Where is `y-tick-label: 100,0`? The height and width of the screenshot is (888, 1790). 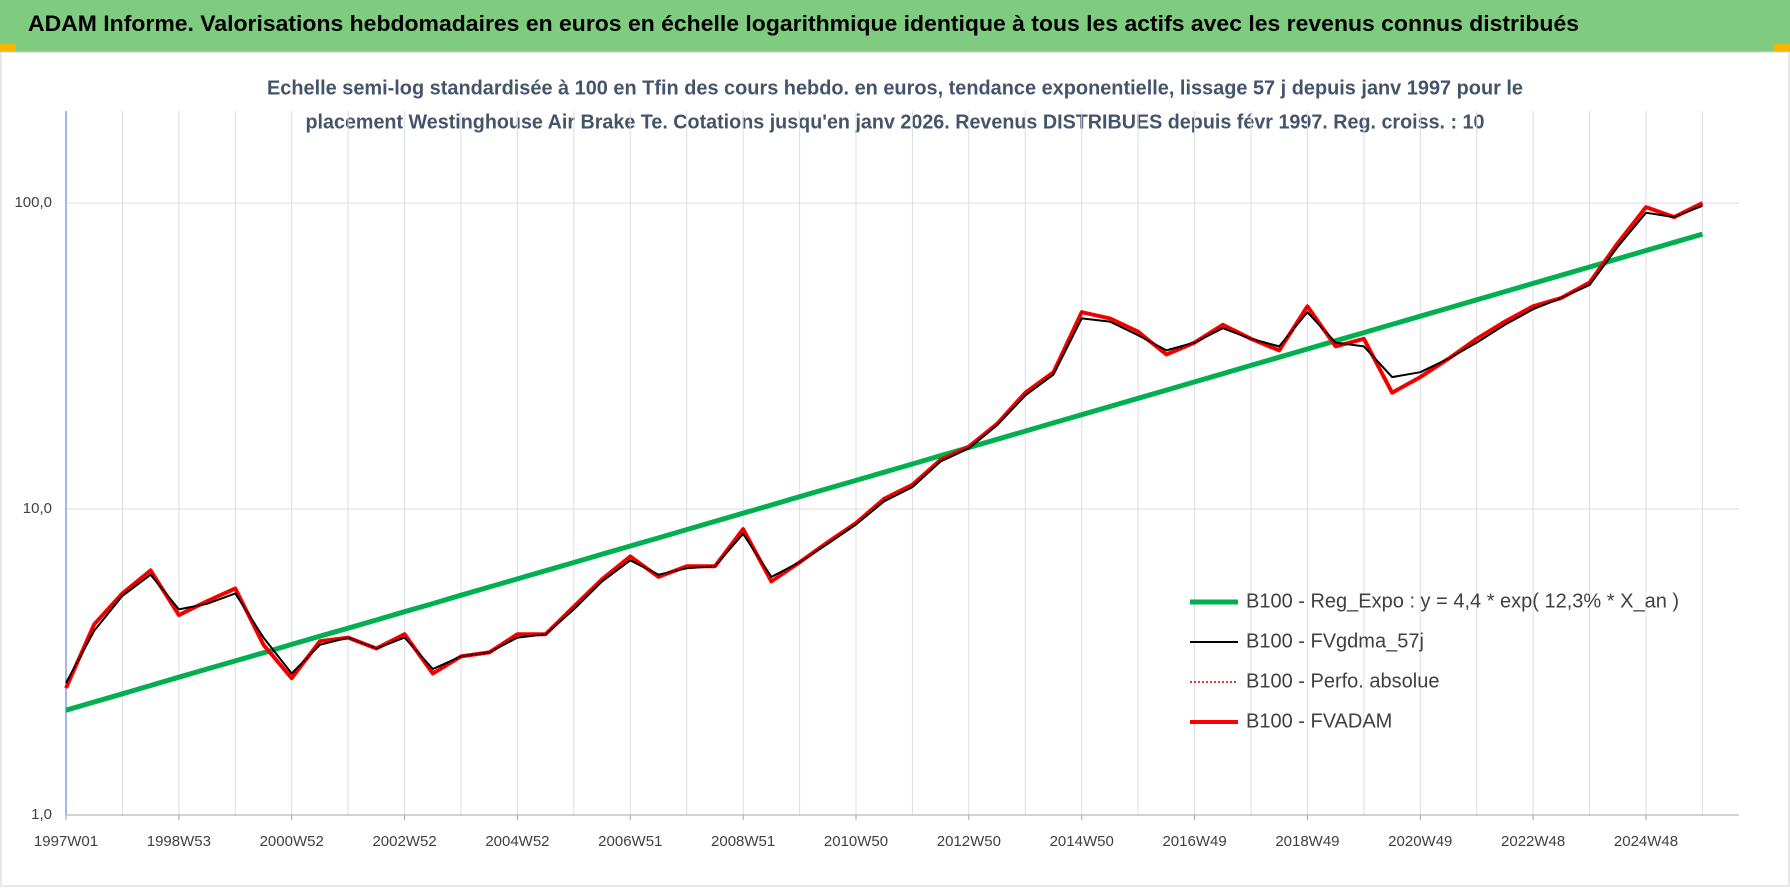 y-tick-label: 100,0 is located at coordinates (33, 202).